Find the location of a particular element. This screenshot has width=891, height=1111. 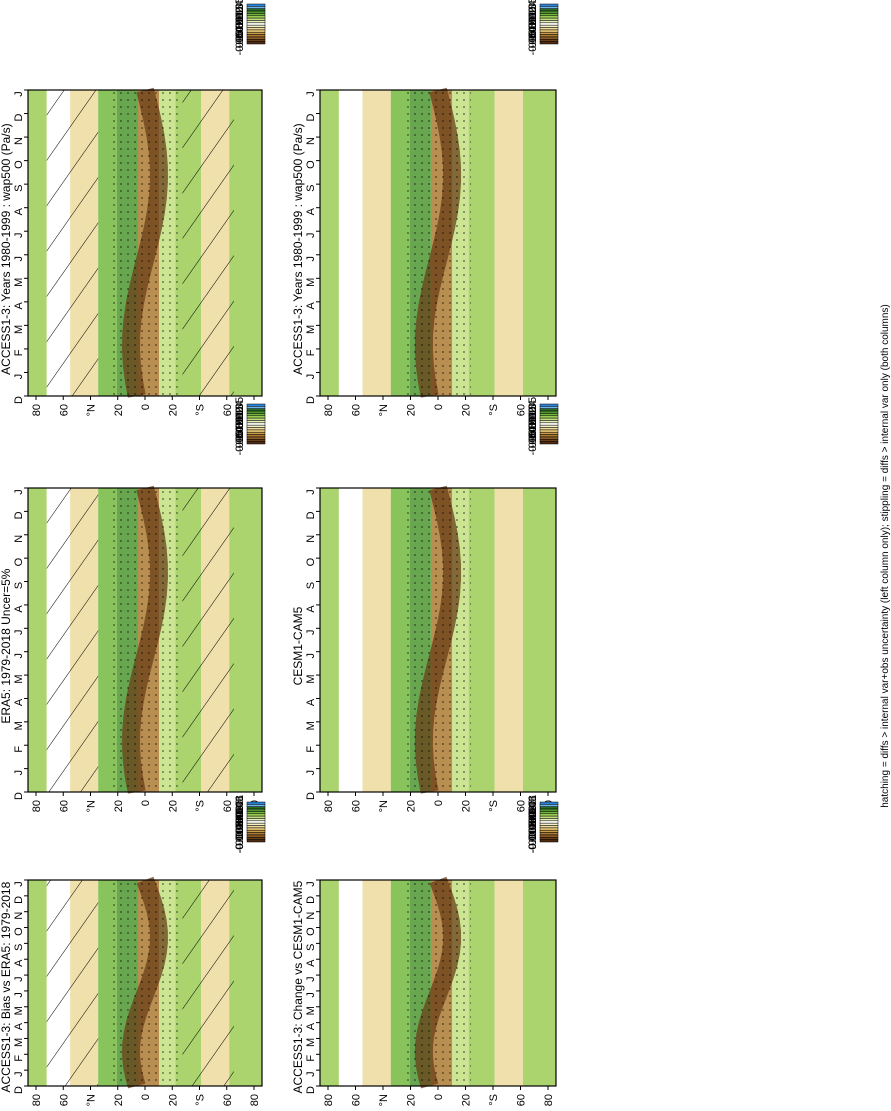

month-tick-label: N is located at coordinates (311, 539).